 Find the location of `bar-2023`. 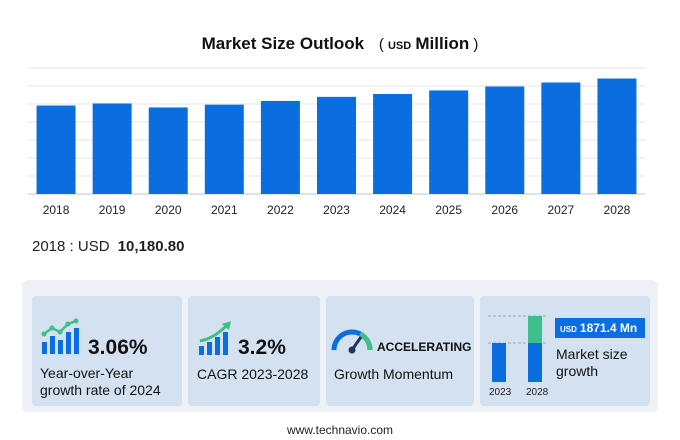

bar-2023 is located at coordinates (336, 145).